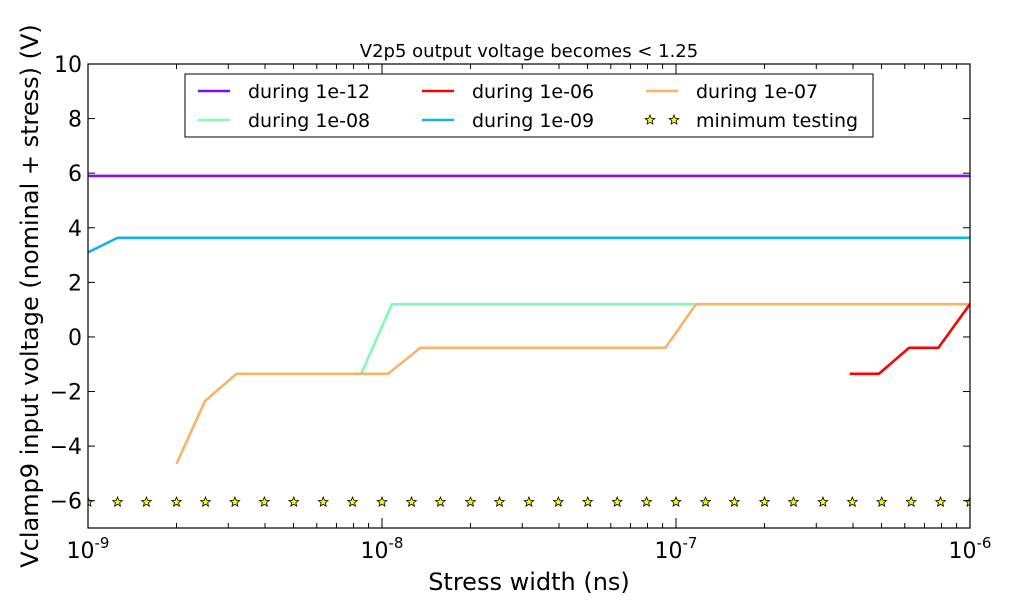 The image size is (1013, 613). I want to click on legend-label: during 1e-12, so click(309, 92).